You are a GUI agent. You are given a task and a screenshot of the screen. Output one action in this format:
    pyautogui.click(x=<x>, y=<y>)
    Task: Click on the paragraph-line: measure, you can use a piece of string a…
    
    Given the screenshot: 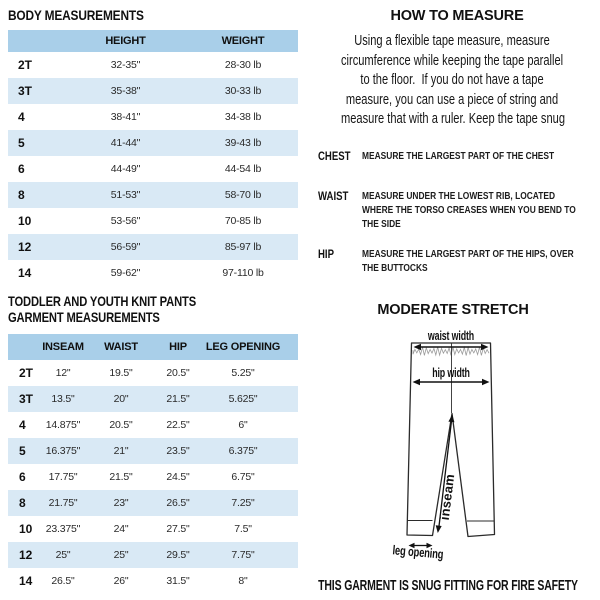 What is the action you would take?
    pyautogui.click(x=452, y=99)
    